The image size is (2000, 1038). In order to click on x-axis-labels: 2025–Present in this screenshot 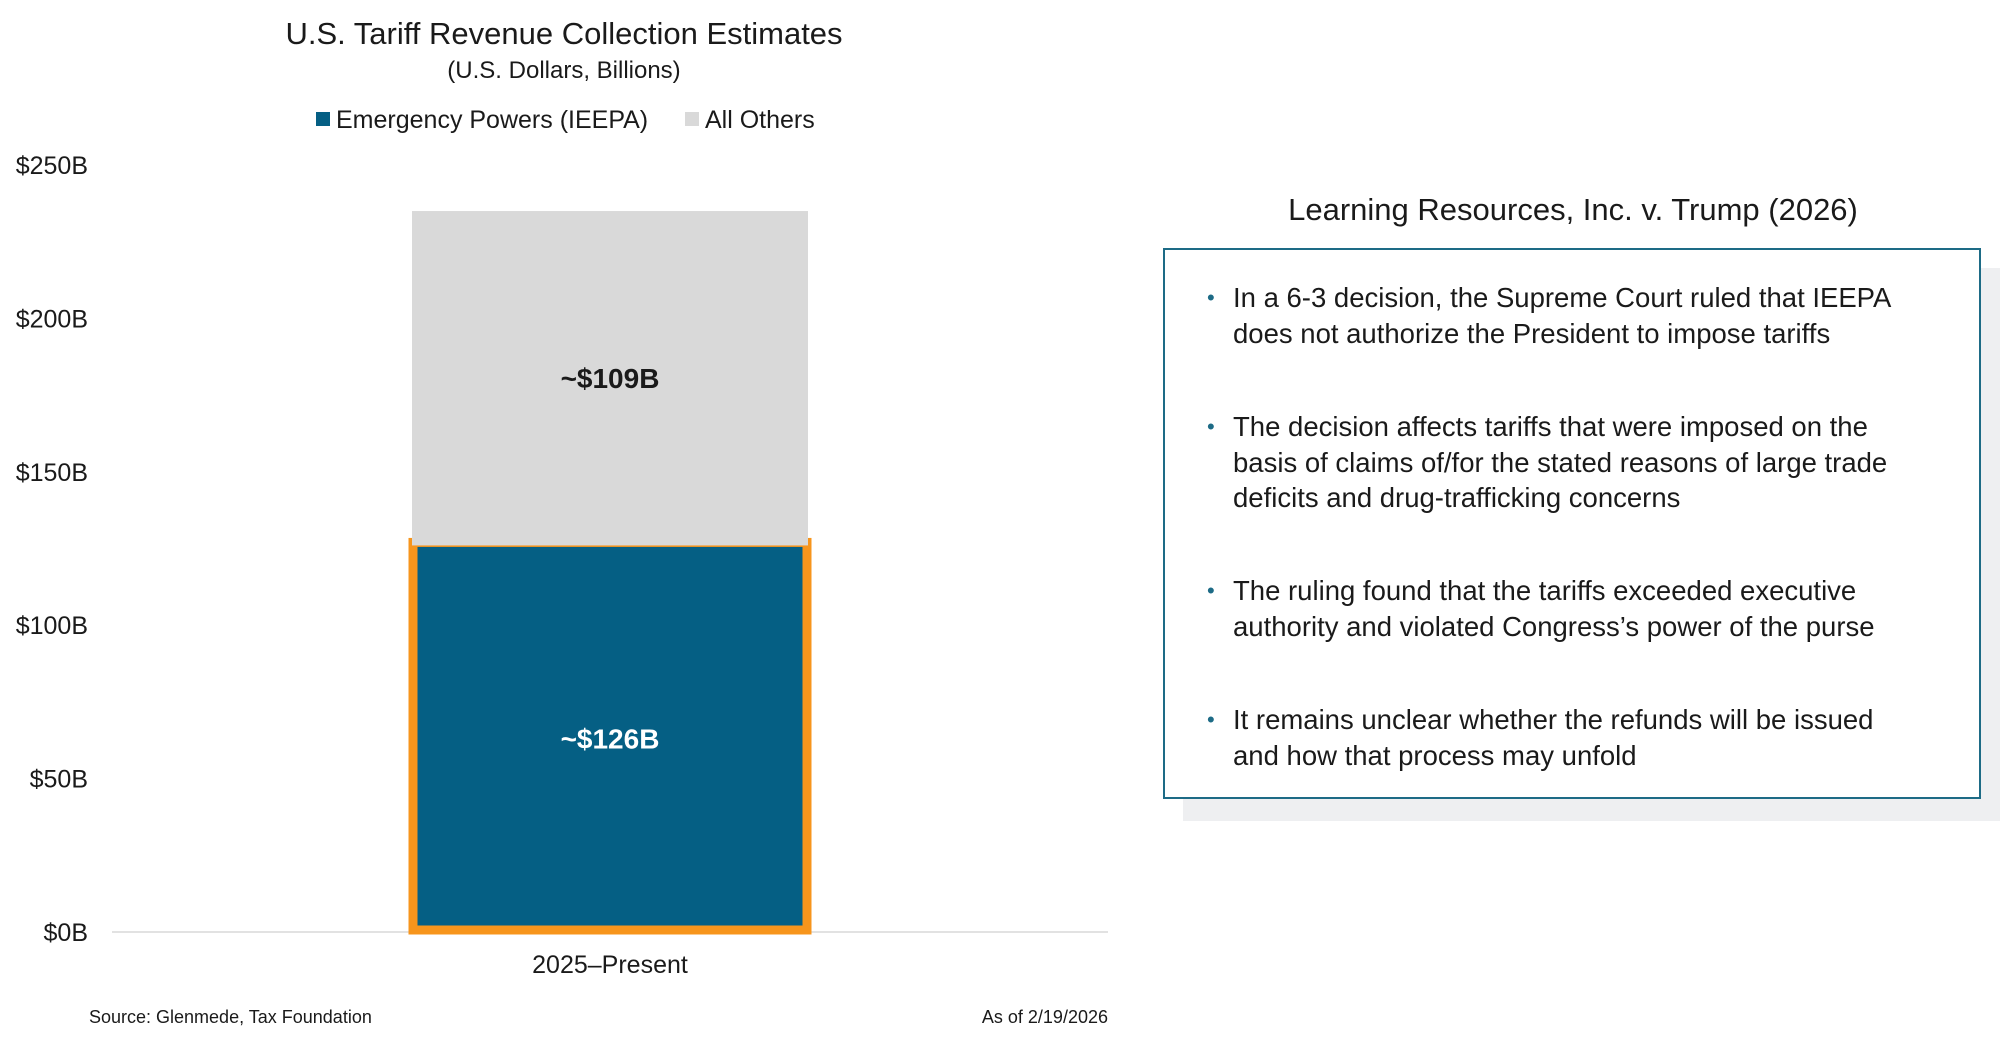, I will do `click(610, 965)`.